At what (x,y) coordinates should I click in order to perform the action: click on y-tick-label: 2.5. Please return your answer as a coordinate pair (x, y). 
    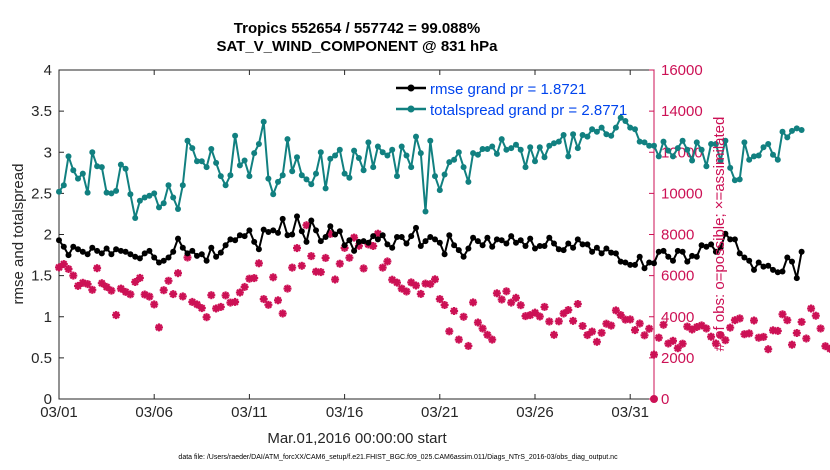
    Looking at the image, I should click on (41, 193).